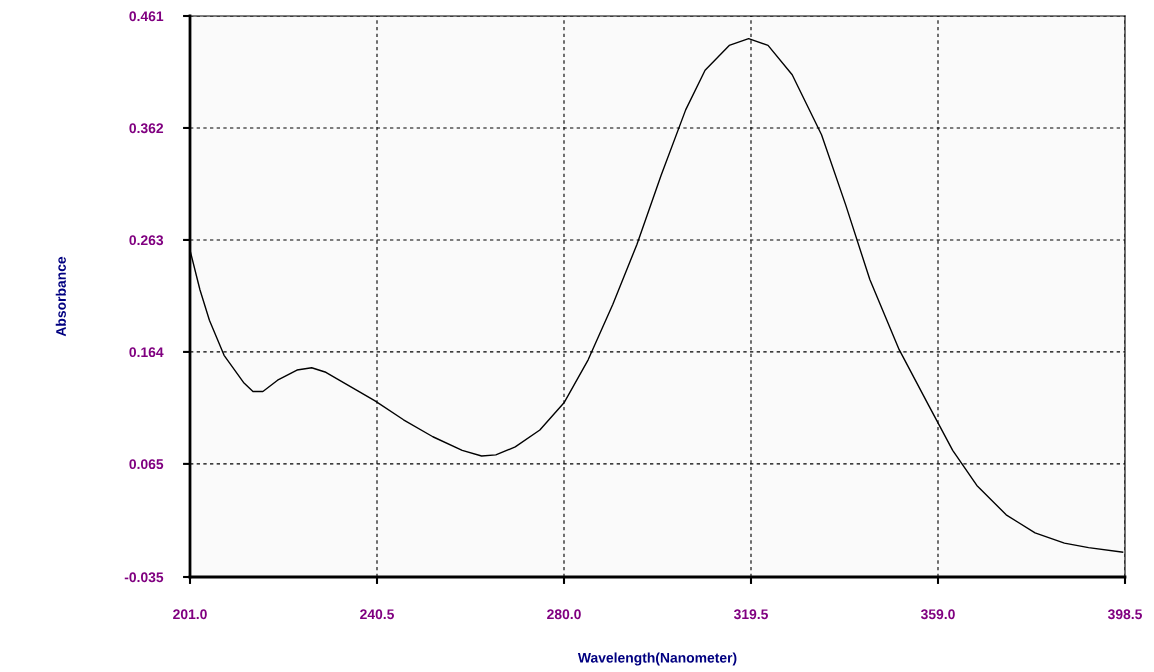 The height and width of the screenshot is (672, 1154). Describe the element at coordinates (146, 464) in the screenshot. I see `y-tick-label: 0.065` at that location.